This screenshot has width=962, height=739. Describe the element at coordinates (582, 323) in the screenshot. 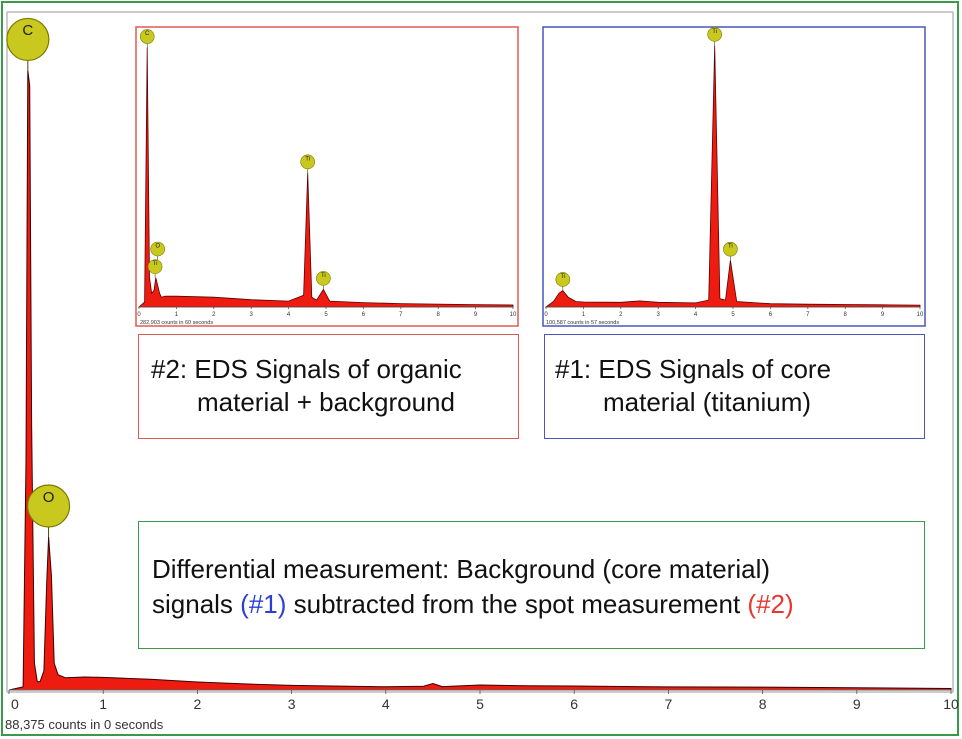

I see `core-counts-label: 100,587 counts in 57 seconds` at that location.